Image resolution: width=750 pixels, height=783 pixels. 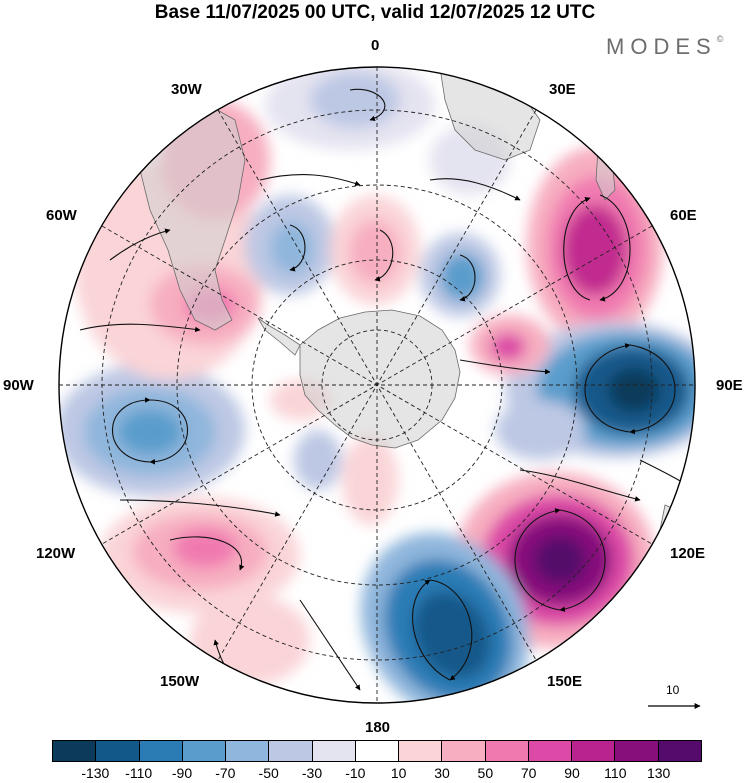 What do you see at coordinates (485, 773) in the screenshot?
I see `colorbar-tick-label: 50` at bounding box center [485, 773].